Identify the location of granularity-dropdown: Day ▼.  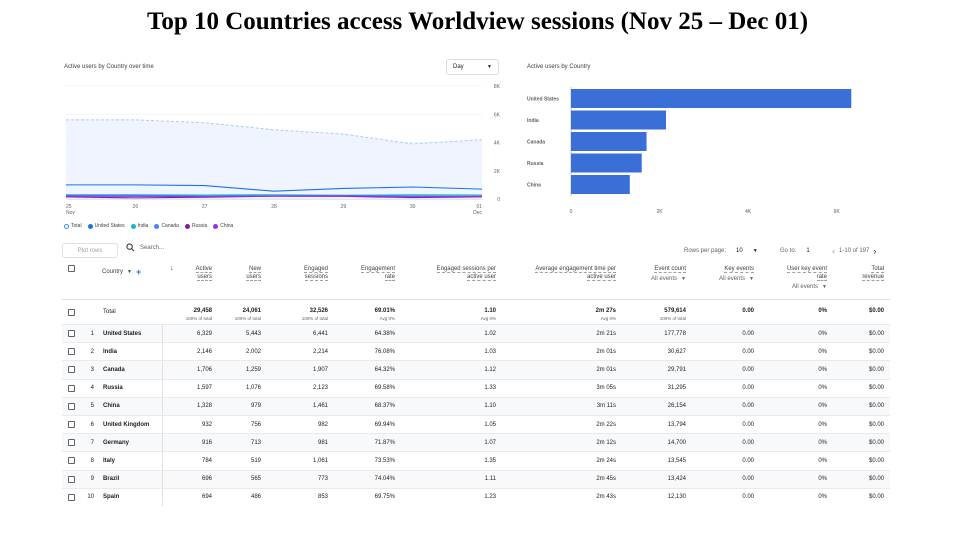
(472, 67).